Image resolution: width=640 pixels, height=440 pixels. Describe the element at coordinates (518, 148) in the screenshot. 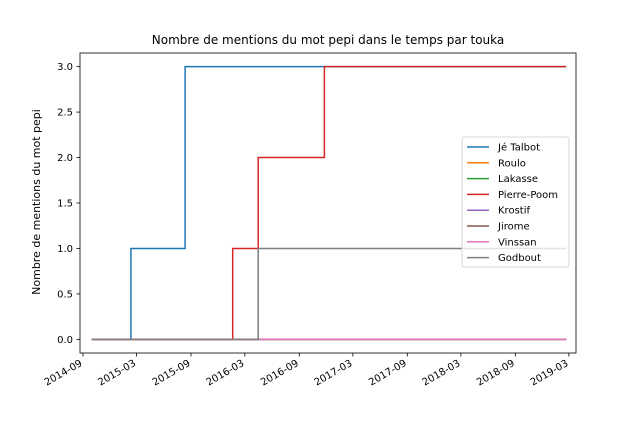

I see `legend-label-1: Jé Talbot` at that location.